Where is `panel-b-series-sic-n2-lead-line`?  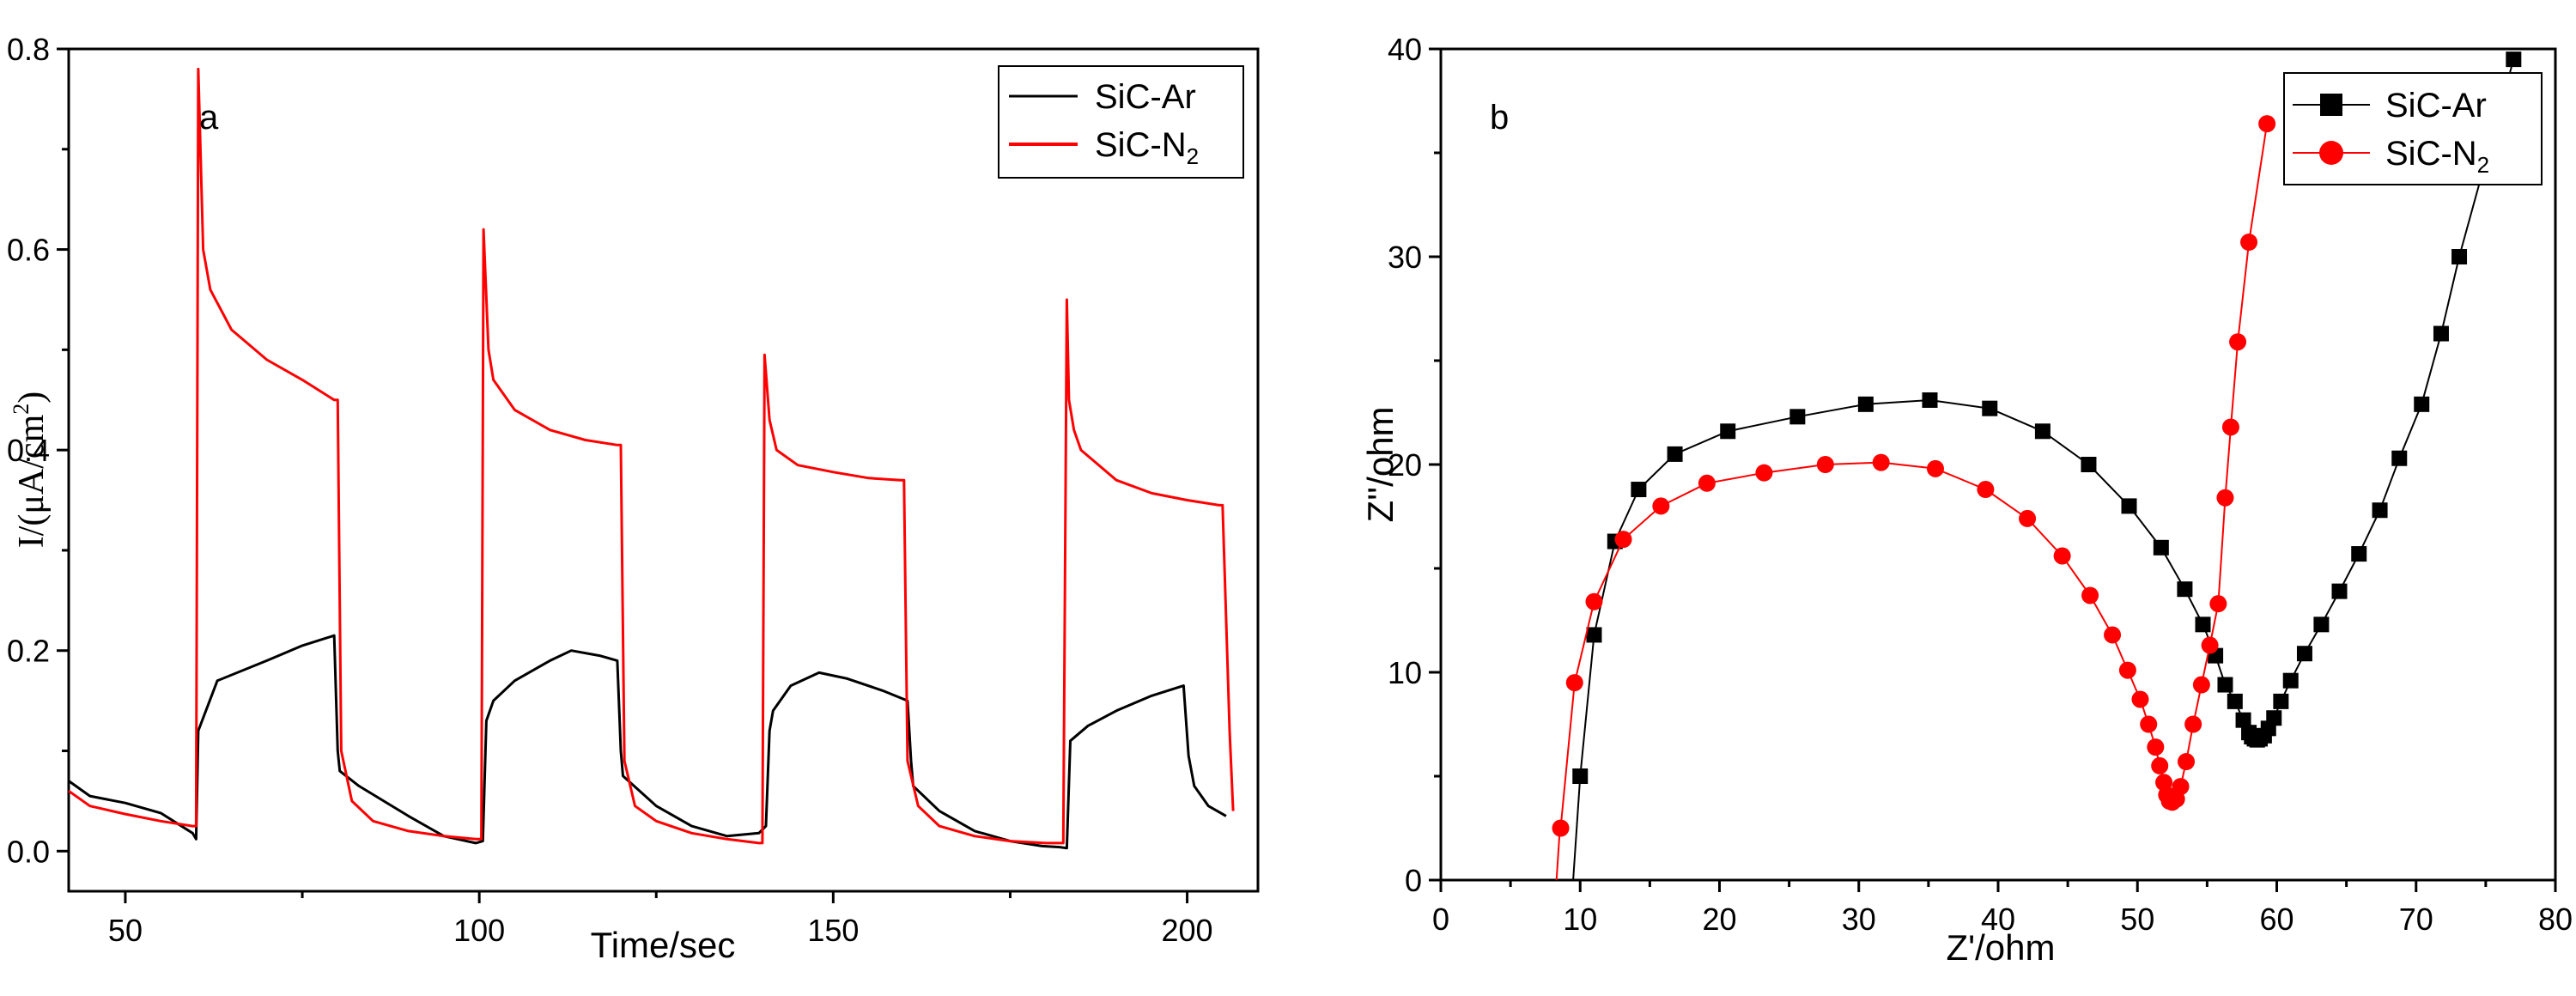
panel-b-series-sic-n2-lead-line is located at coordinates (1558, 855).